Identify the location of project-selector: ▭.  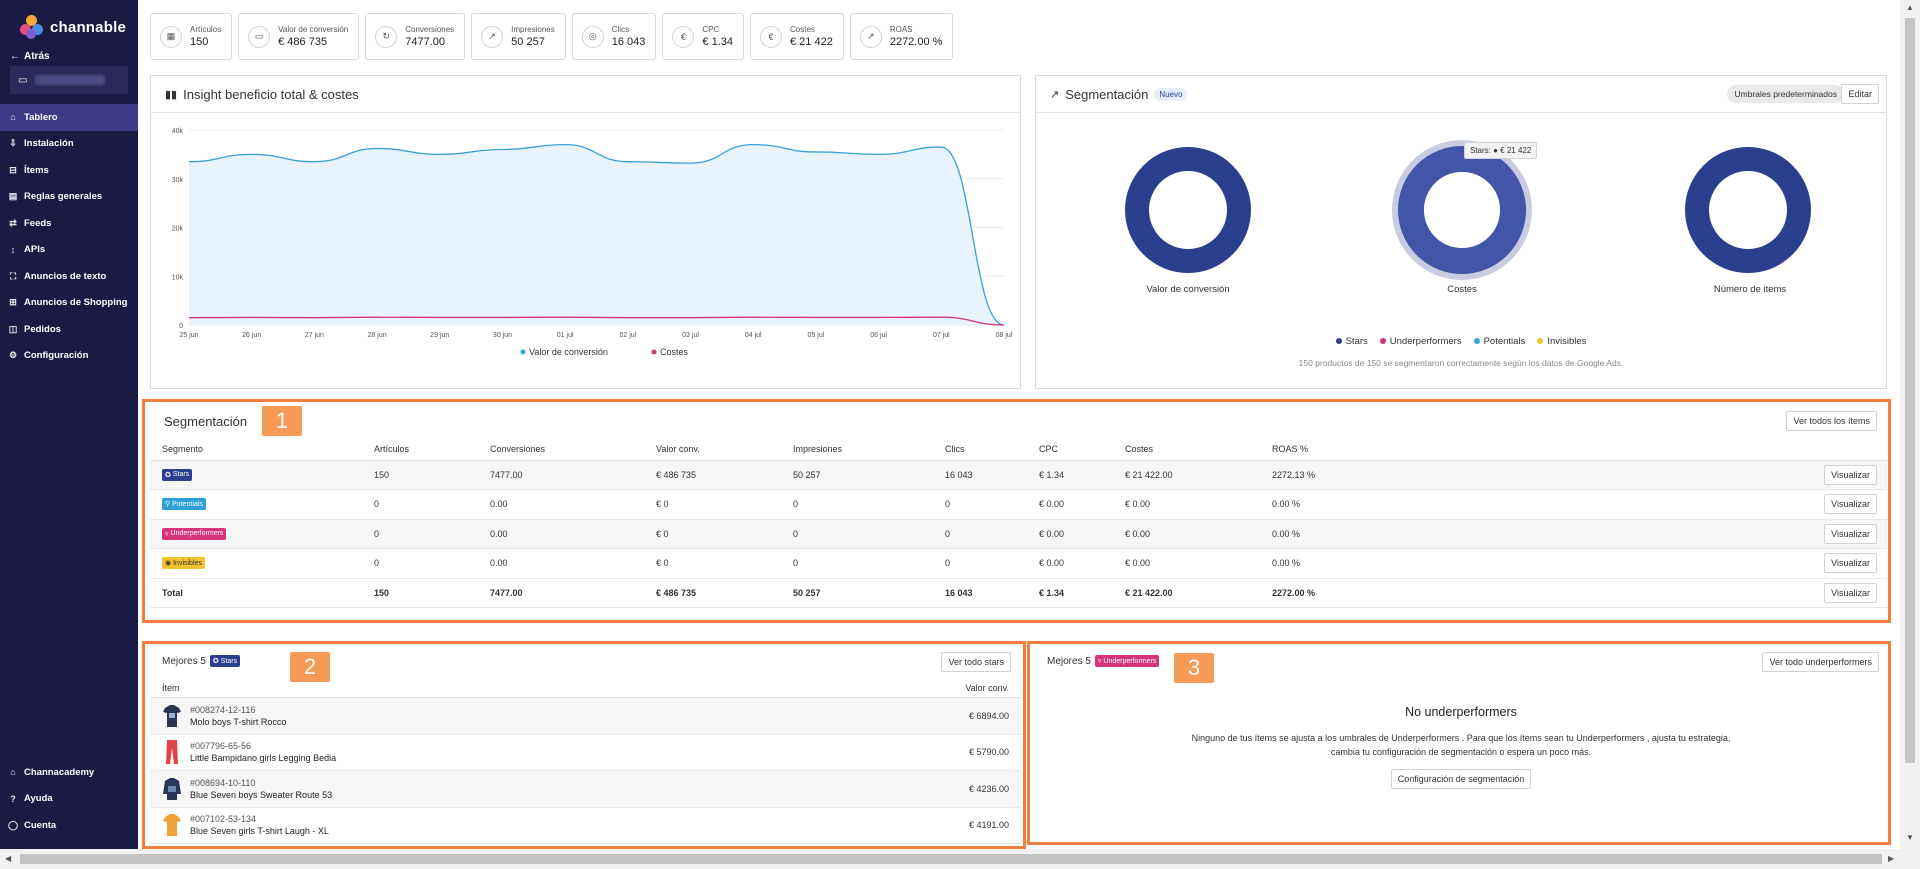
(69, 80).